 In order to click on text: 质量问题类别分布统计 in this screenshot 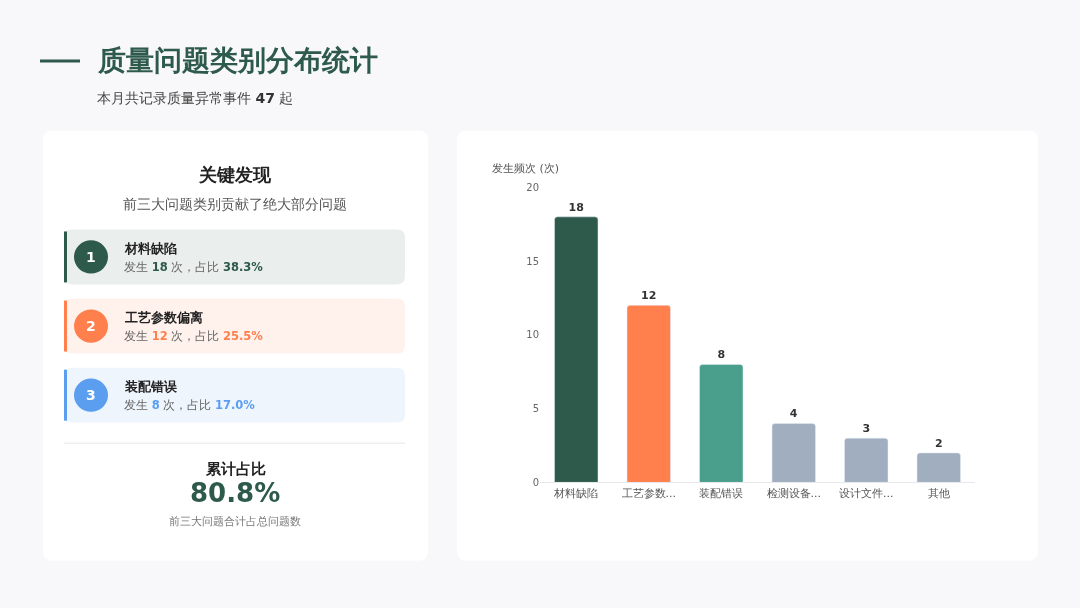, I will do `click(237, 60)`.